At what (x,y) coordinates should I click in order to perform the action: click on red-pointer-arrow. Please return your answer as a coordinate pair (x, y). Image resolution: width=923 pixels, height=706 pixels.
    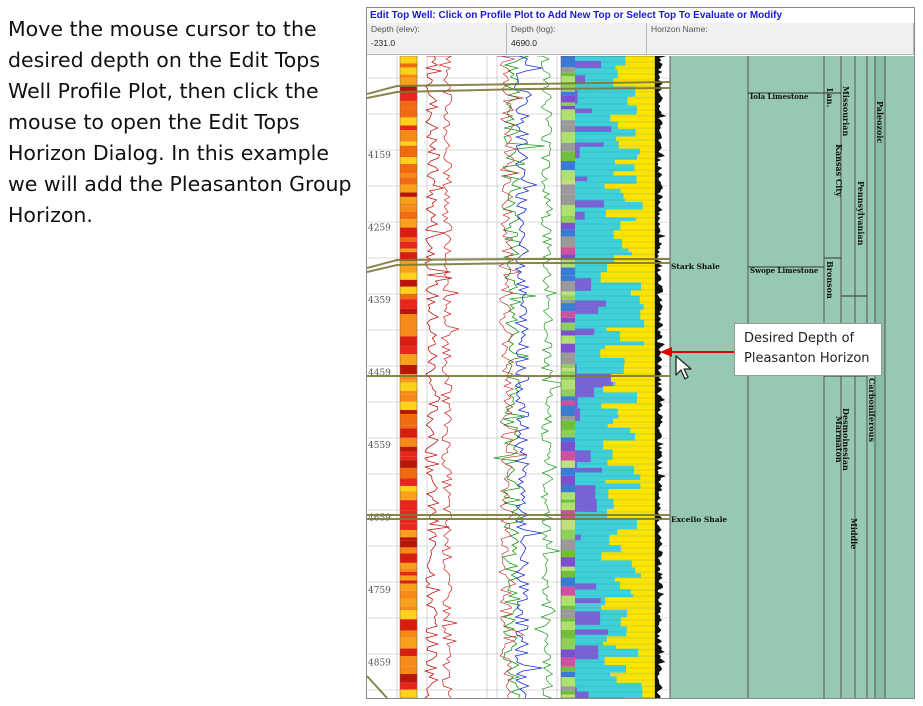
    Looking at the image, I should click on (698, 352).